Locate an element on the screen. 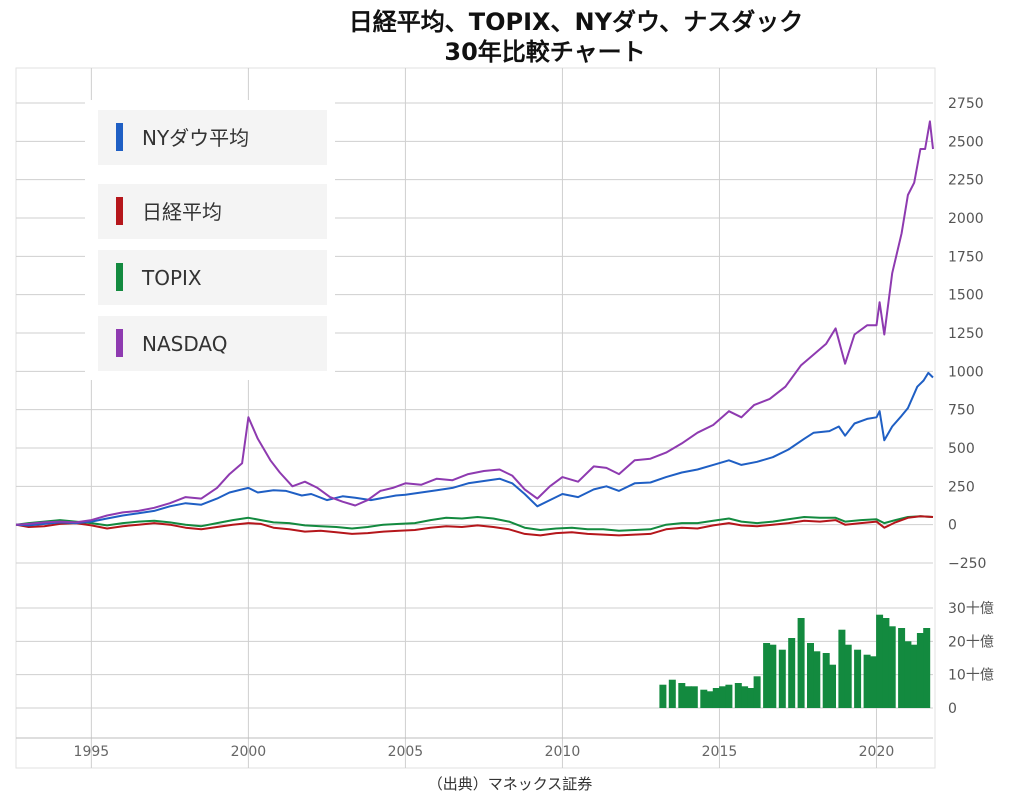  x-axis-ticks: 1995 2000 2005 2010 2015 2020 is located at coordinates (484, 752).